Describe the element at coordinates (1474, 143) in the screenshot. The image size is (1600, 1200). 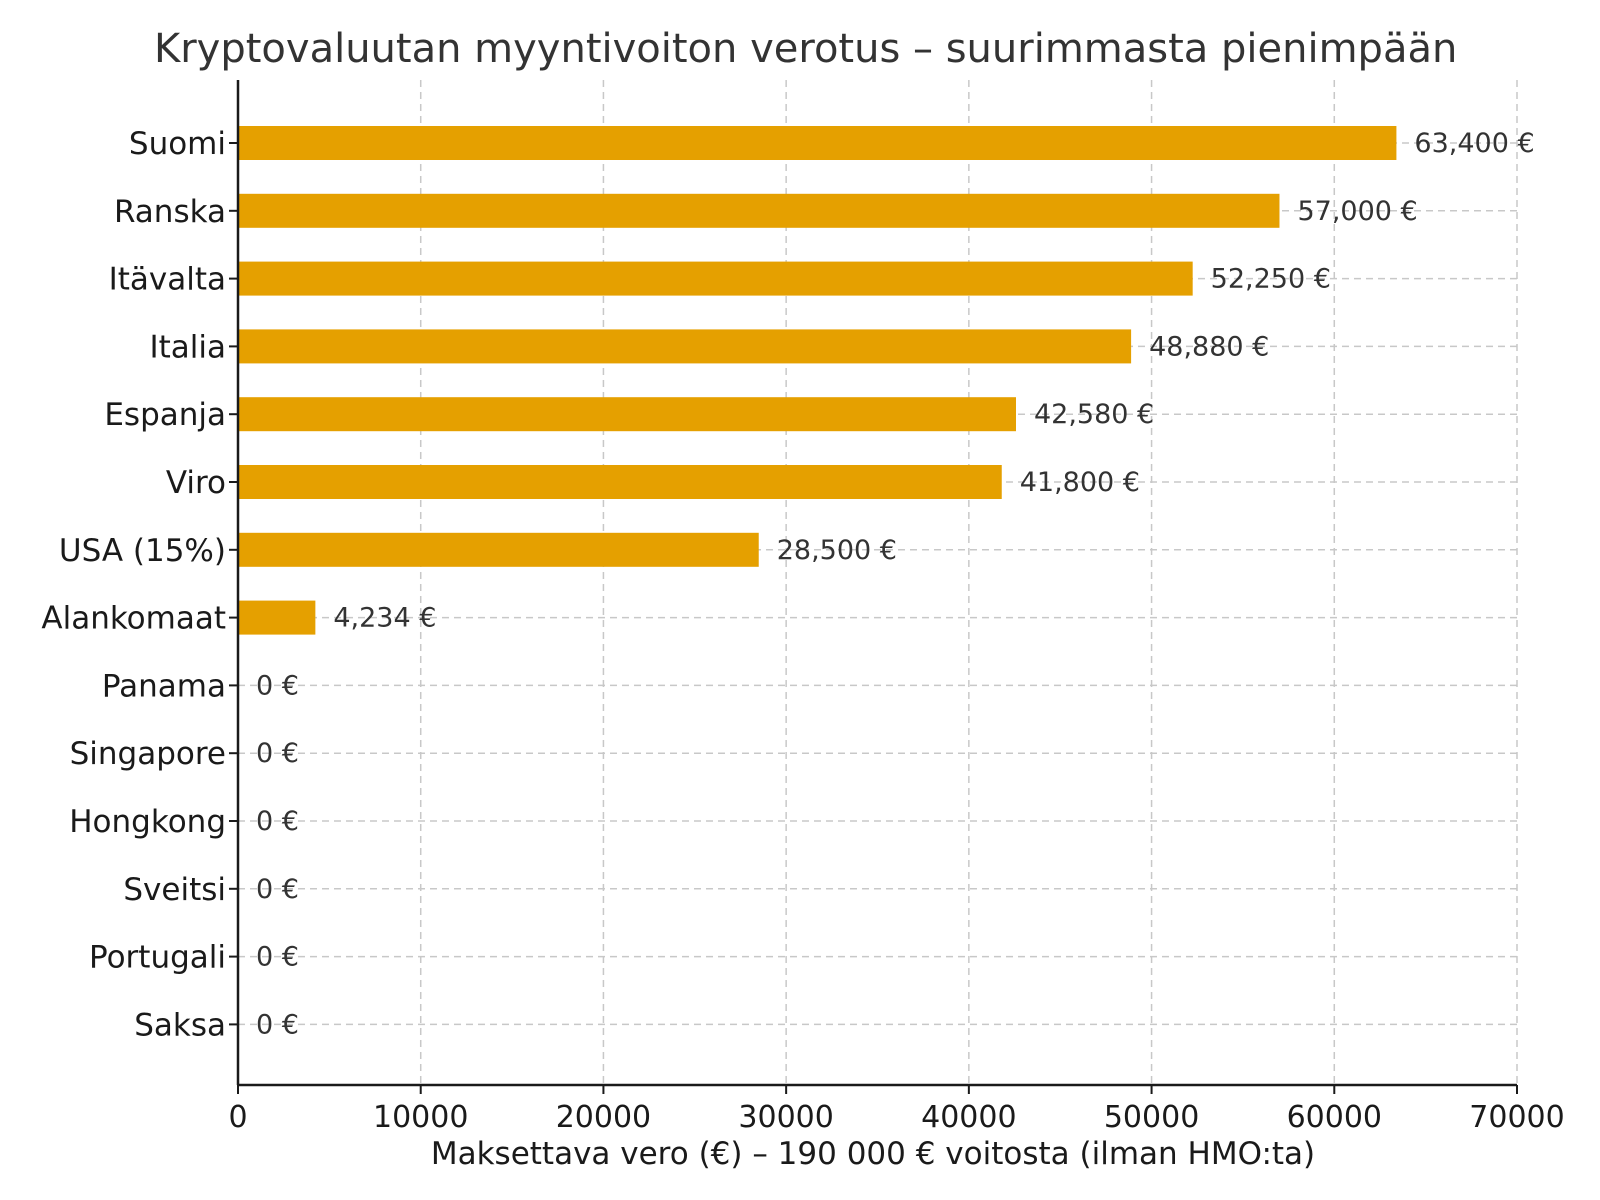
I see `value-label: 63,400 €` at that location.